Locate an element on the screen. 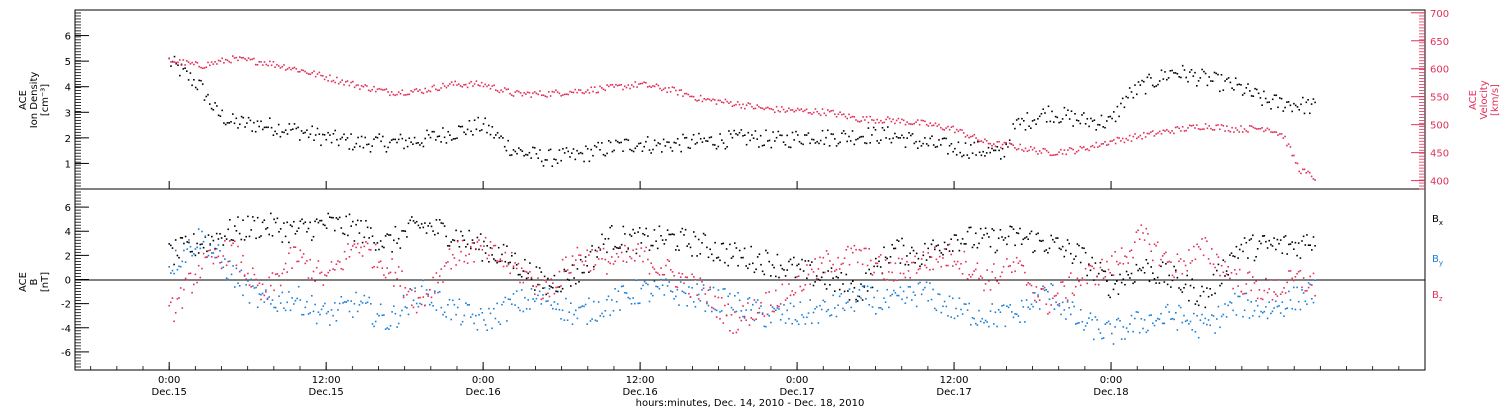  b-ylabel-line1: ACE is located at coordinates (23, 282).